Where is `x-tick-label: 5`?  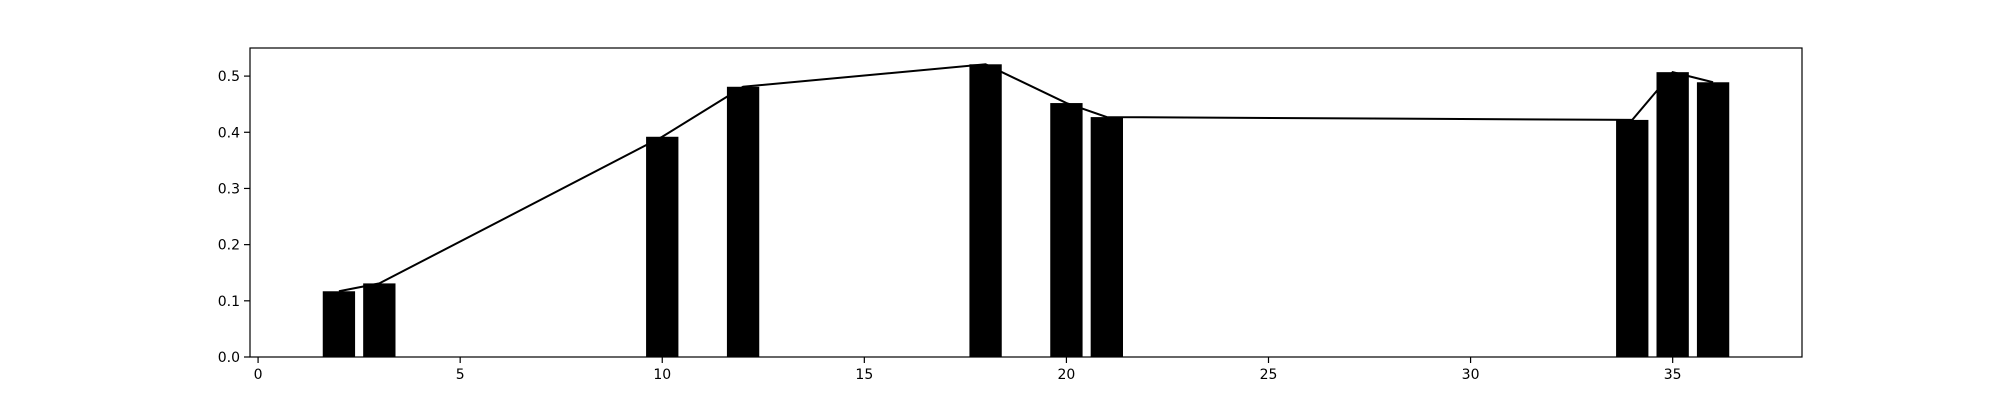 x-tick-label: 5 is located at coordinates (460, 375).